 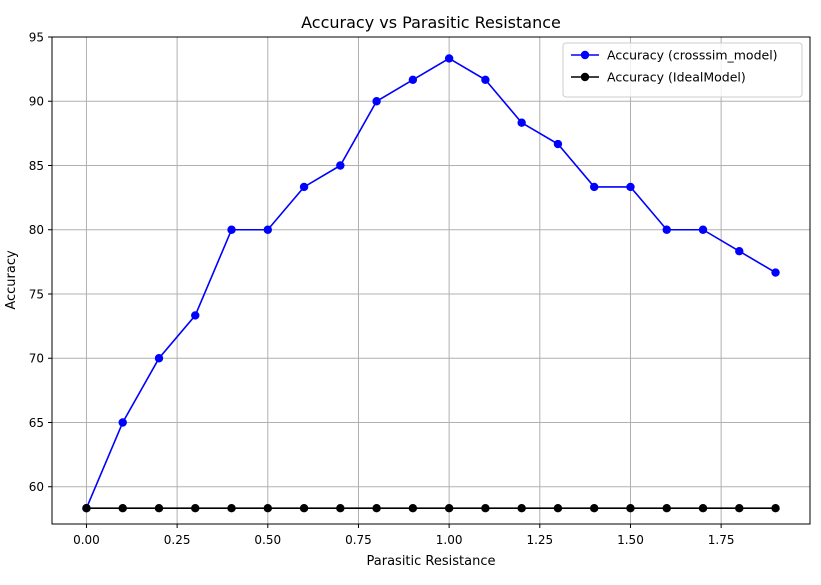 I want to click on legend-entry: Accuracy (IdealModel), so click(x=658, y=77).